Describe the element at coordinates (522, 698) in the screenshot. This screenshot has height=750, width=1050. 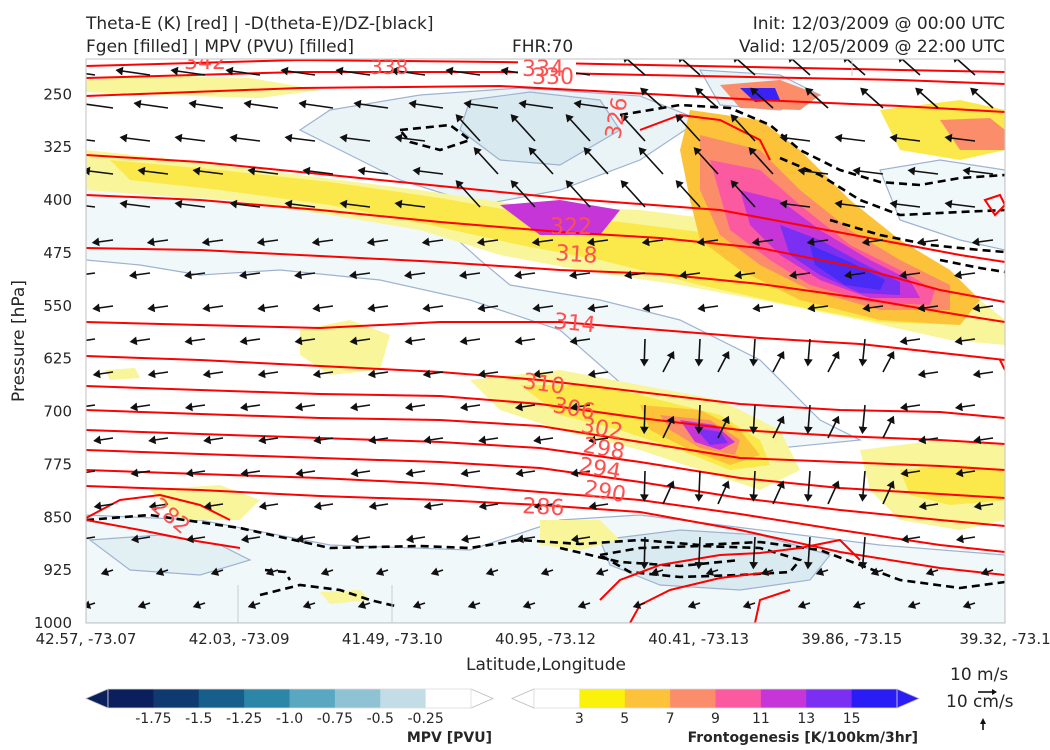
I see `colorbar-extend-left` at that location.